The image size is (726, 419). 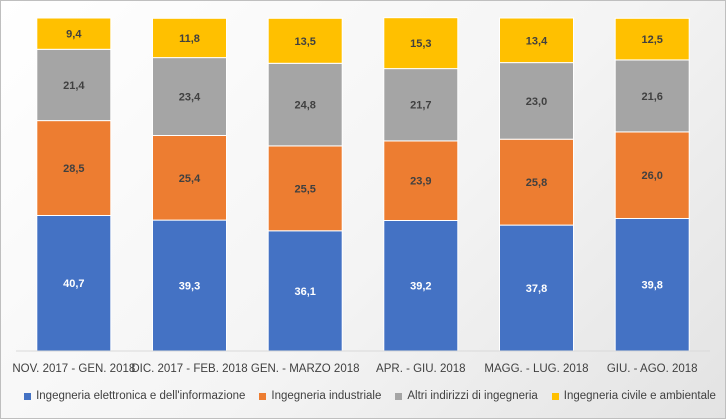 I want to click on legend-label: Ingegneria industriale, so click(x=326, y=396).